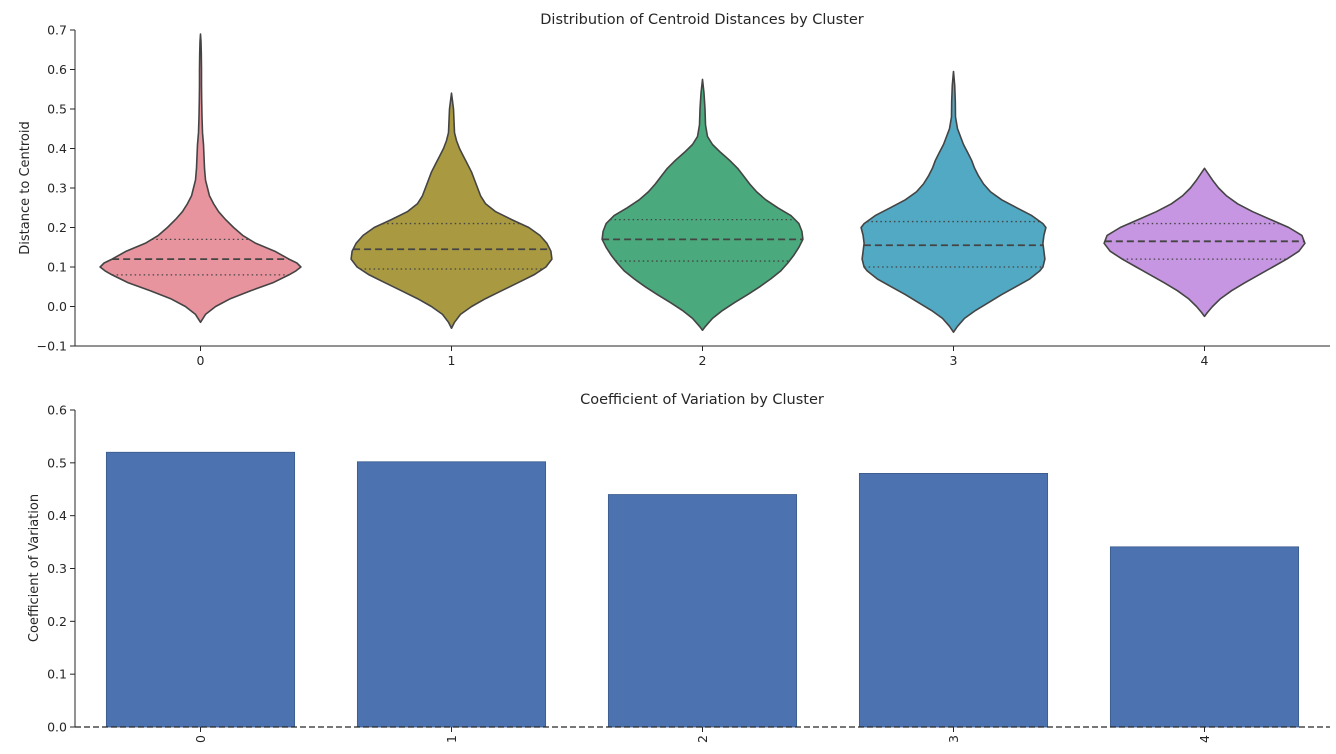  Describe the element at coordinates (57, 148) in the screenshot. I see `violin-y-tick-label: 0.4` at that location.